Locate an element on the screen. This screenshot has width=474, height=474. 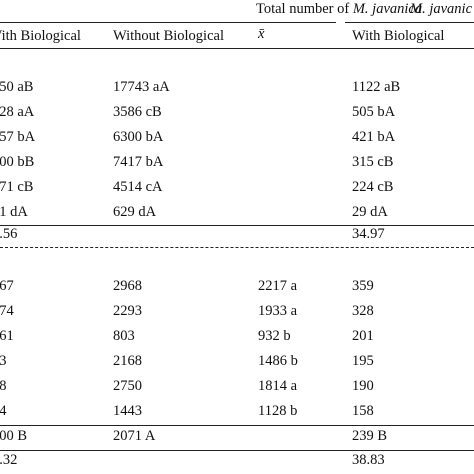
section2-cv-rule is located at coordinates (237, 450).